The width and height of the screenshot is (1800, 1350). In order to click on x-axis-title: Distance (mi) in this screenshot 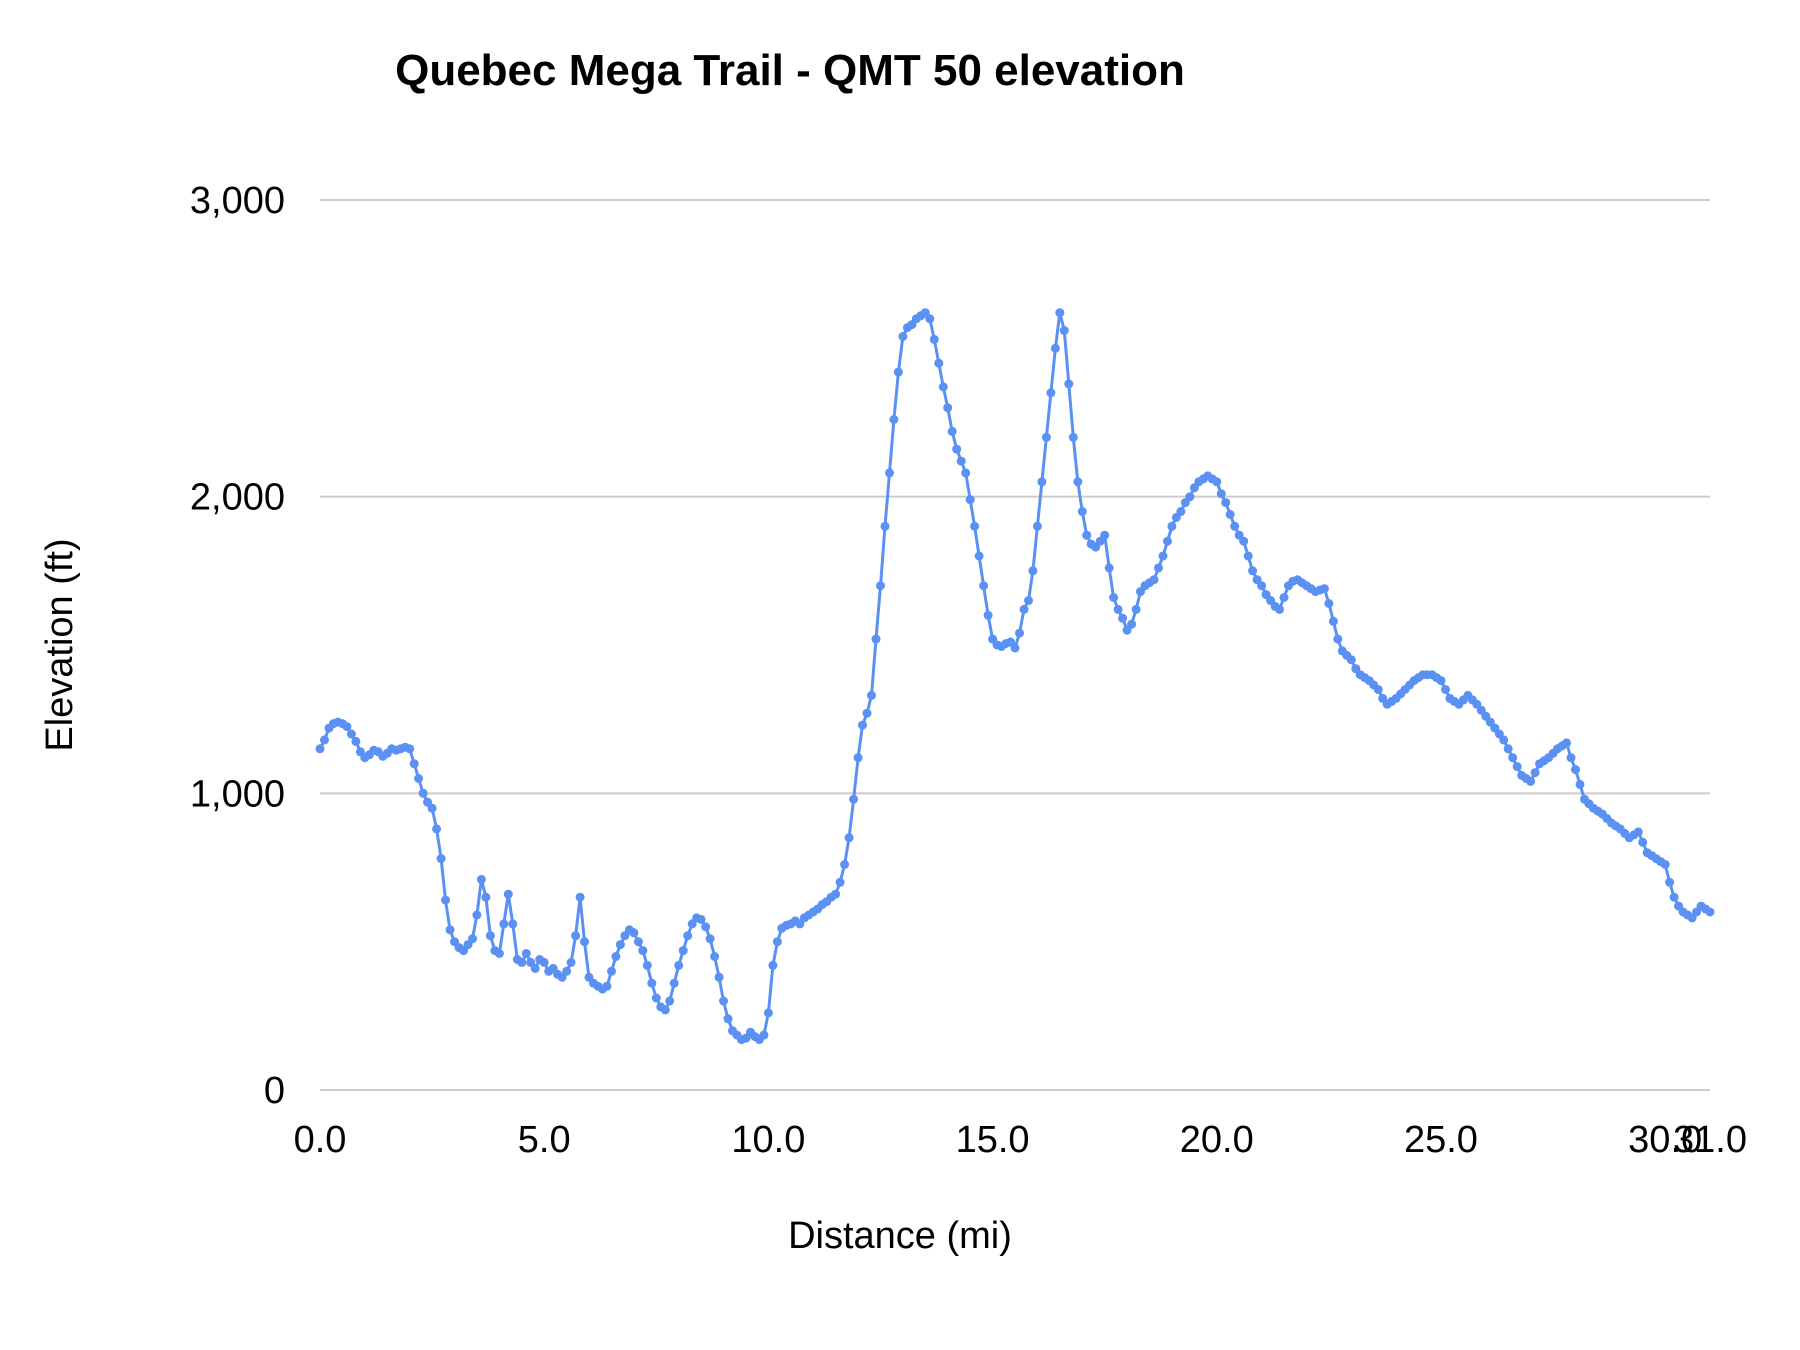, I will do `click(900, 1236)`.